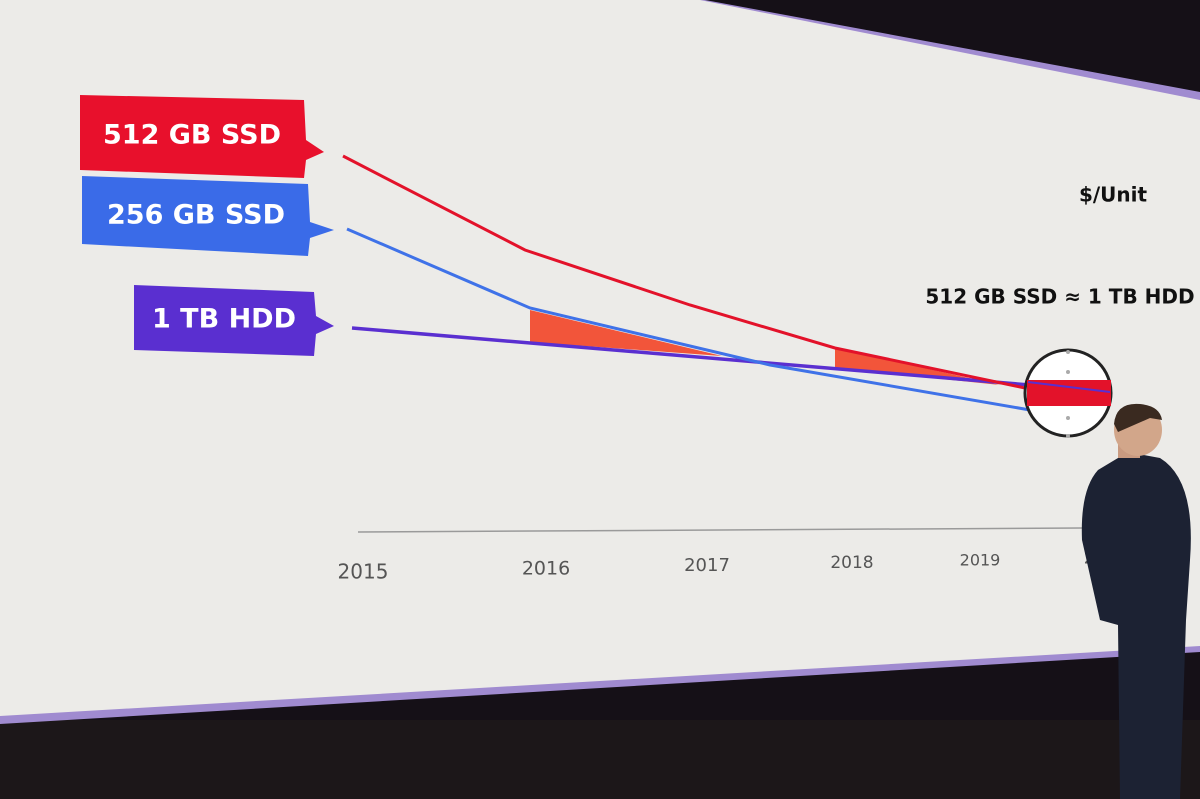  What do you see at coordinates (1069, 387) in the screenshot?
I see `zoom-line` at bounding box center [1069, 387].